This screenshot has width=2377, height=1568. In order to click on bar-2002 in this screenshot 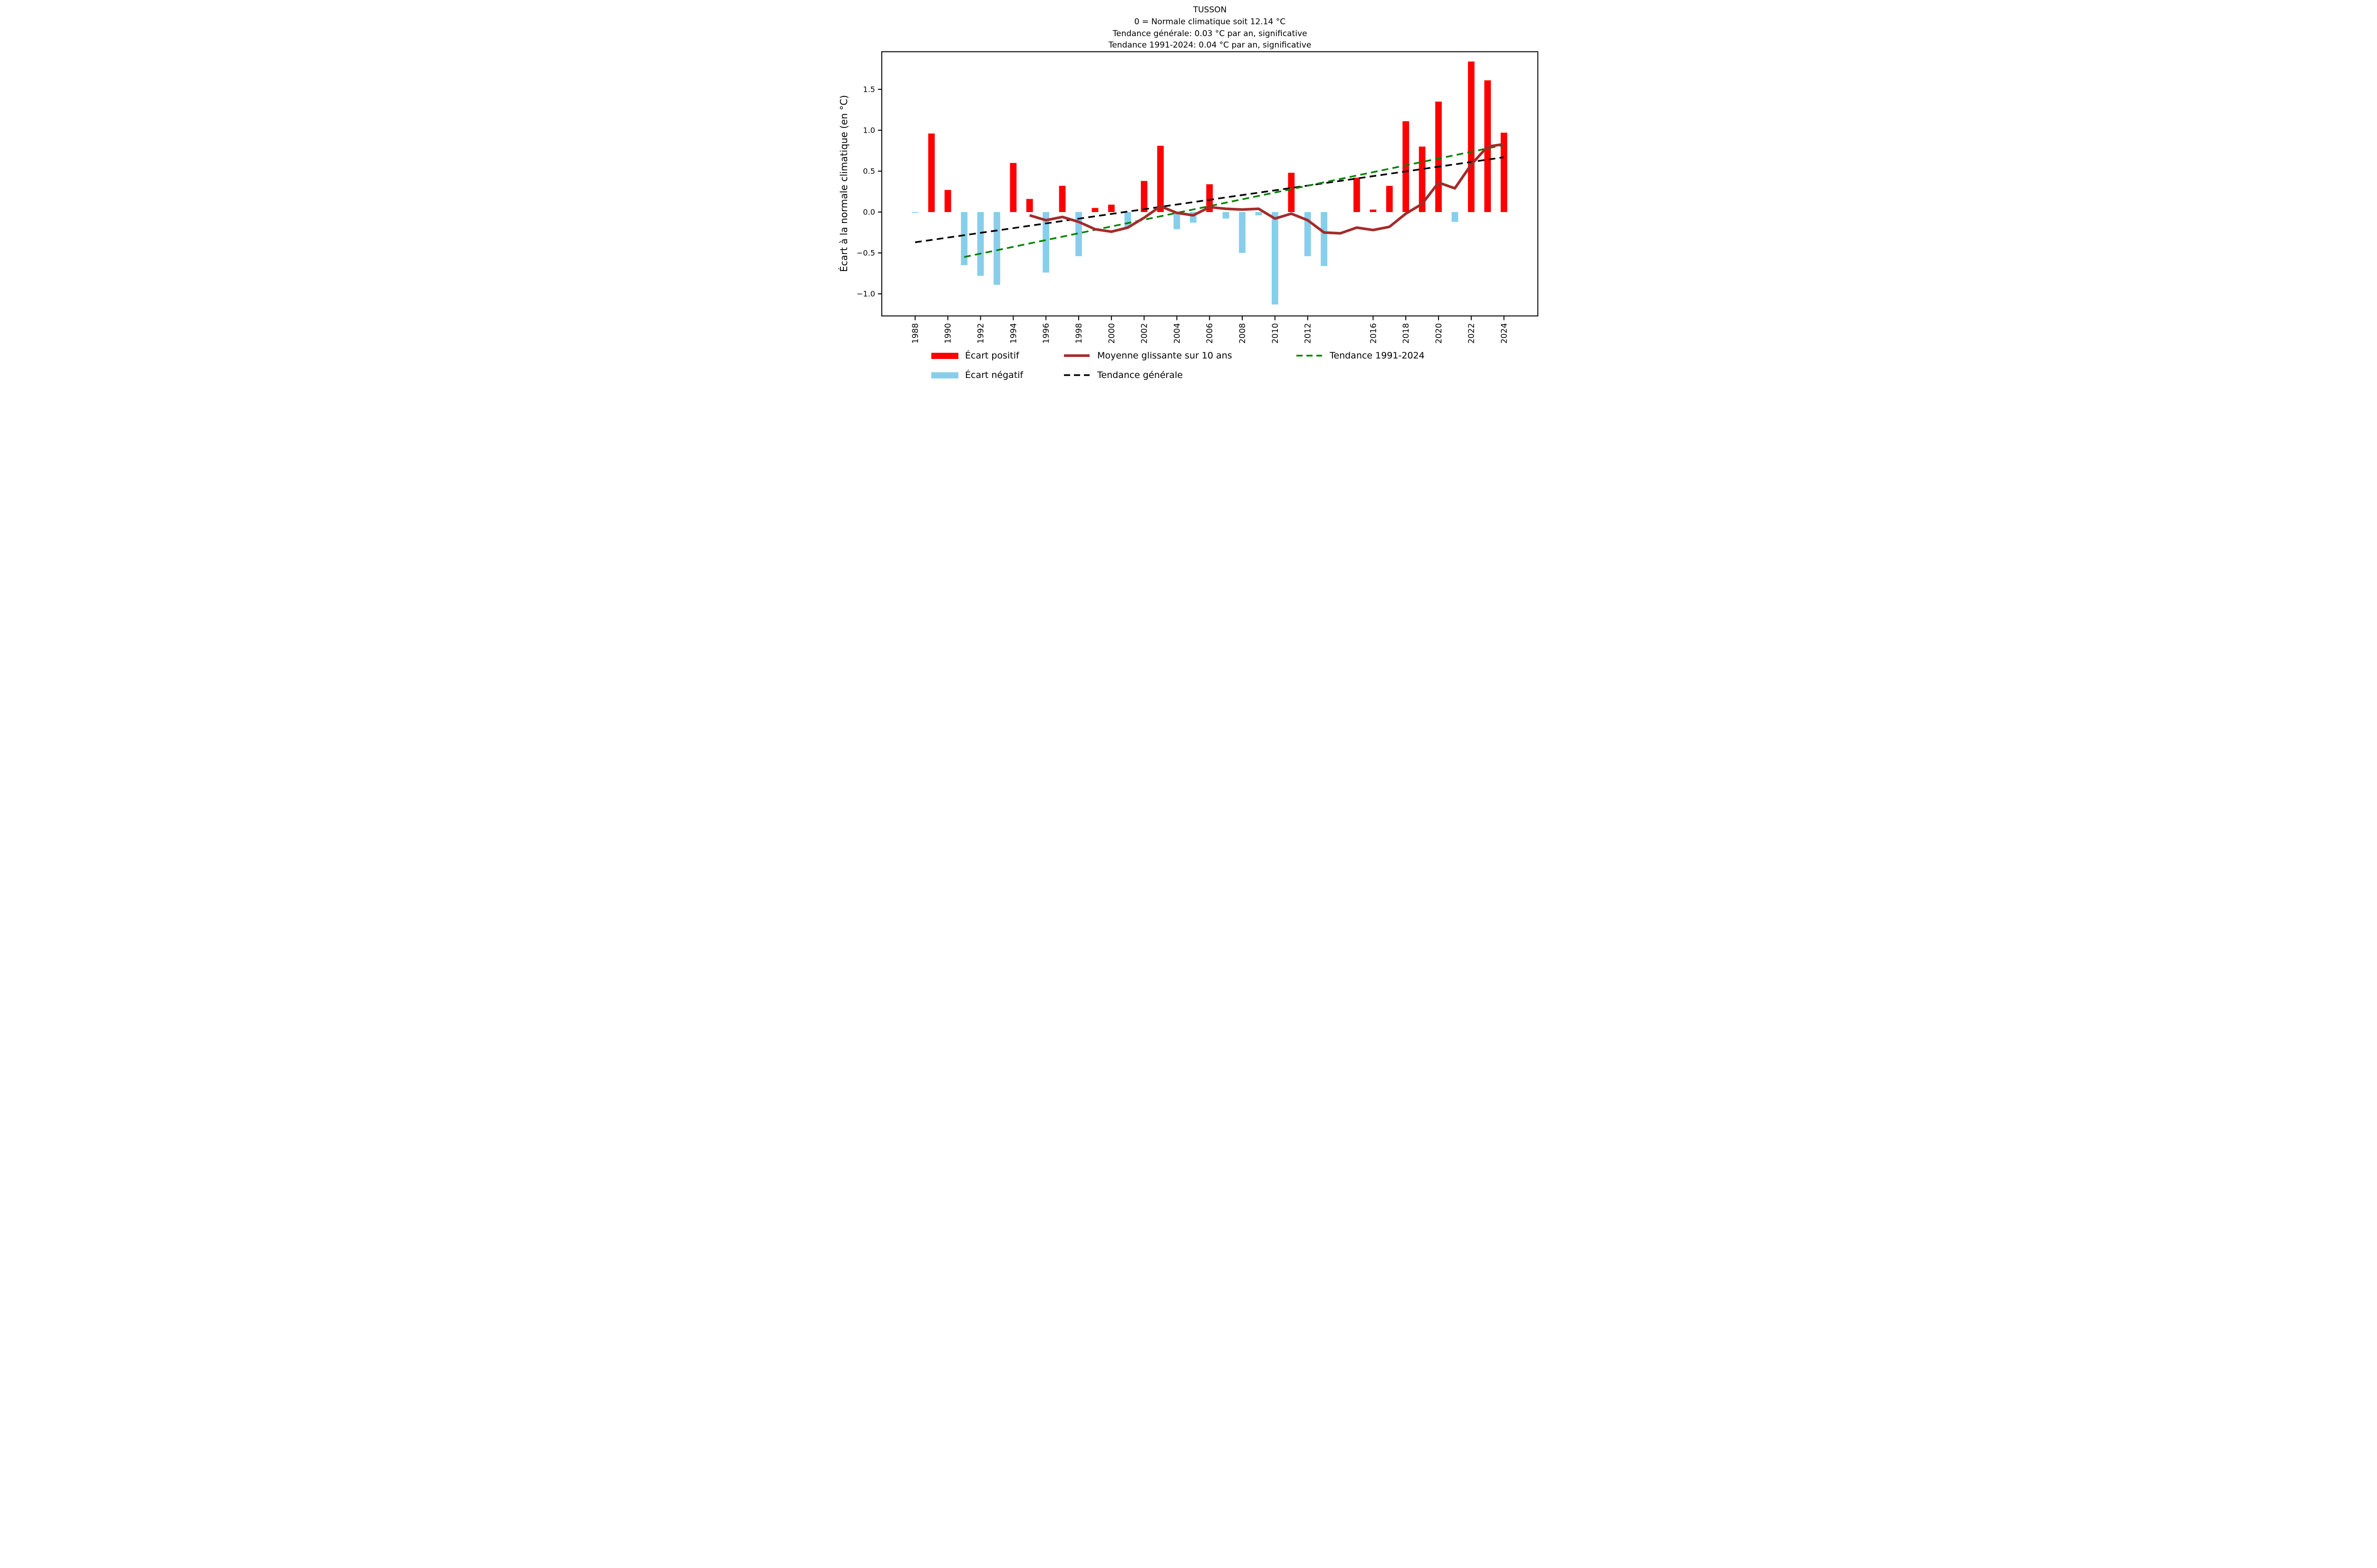, I will do `click(1144, 196)`.